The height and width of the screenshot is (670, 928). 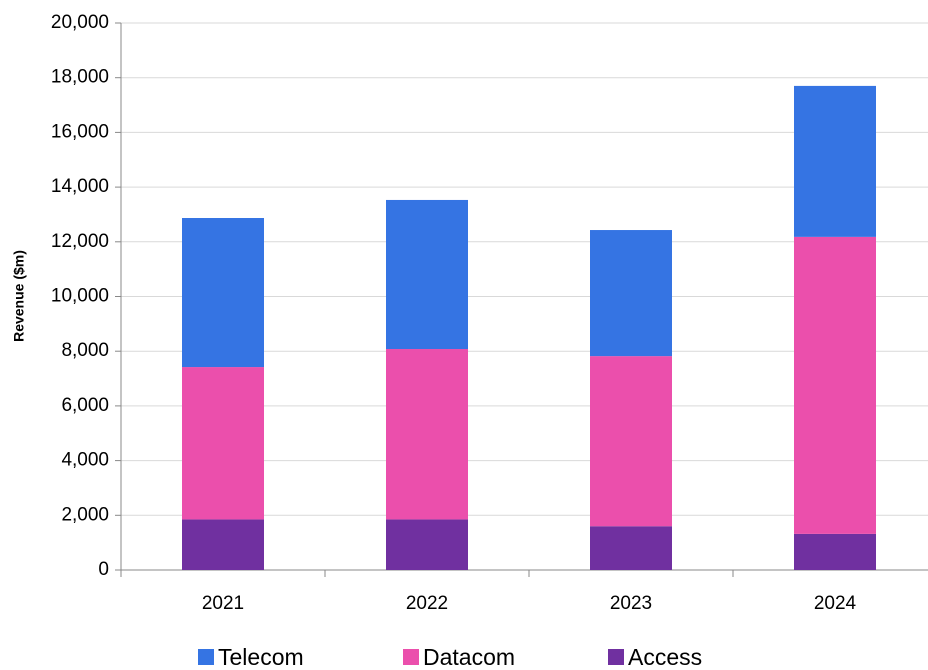 What do you see at coordinates (80, 241) in the screenshot?
I see `y-tick-label: 12,000` at bounding box center [80, 241].